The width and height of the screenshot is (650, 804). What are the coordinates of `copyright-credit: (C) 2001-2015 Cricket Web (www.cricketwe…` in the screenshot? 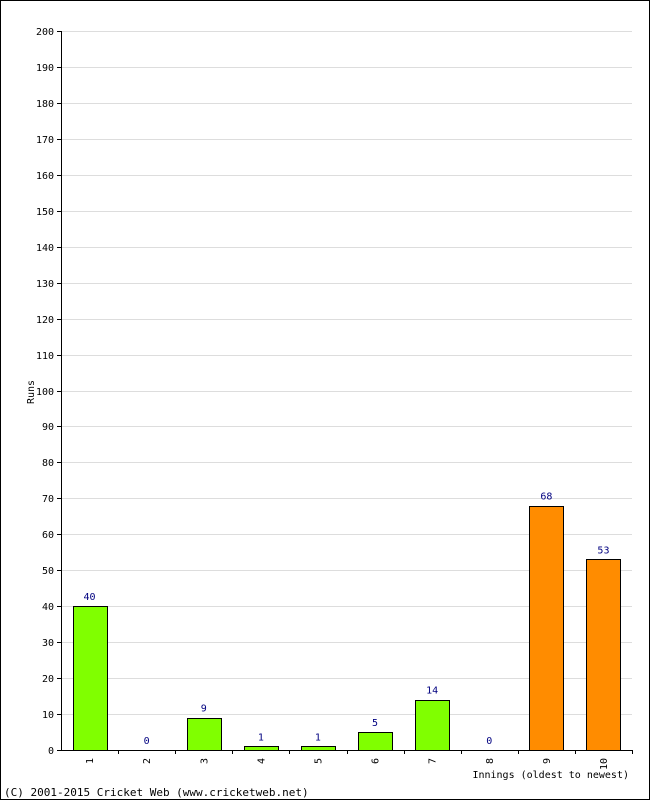 It's located at (156, 792).